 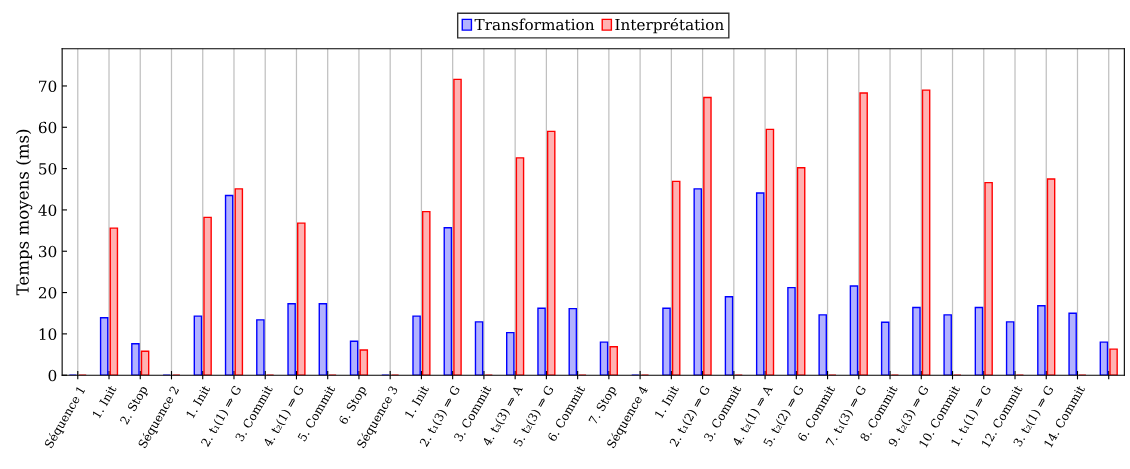 I want to click on y-tick-label: 30, so click(x=48, y=251).